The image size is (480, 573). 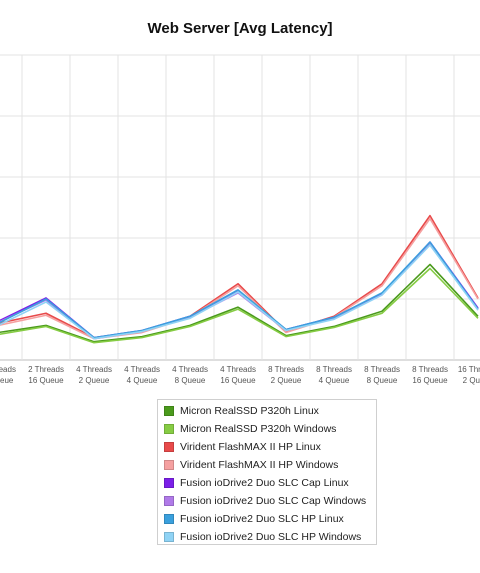 I want to click on x-tick-label: 8 Threads 16 Queue, so click(x=430, y=375).